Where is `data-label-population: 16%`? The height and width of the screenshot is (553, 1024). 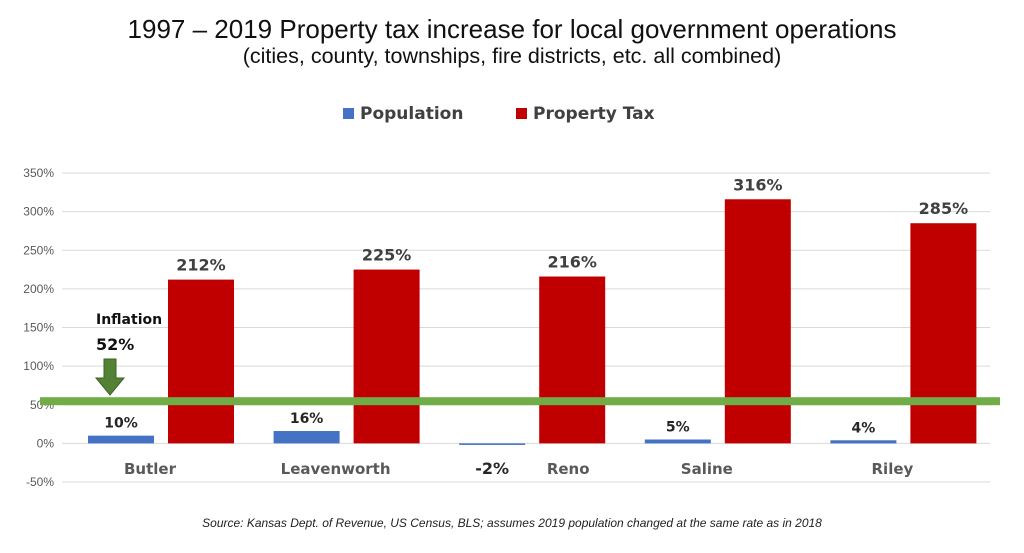 data-label-population: 16% is located at coordinates (307, 419).